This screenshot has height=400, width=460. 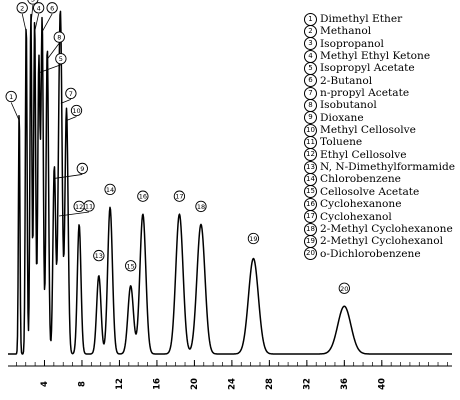 What do you see at coordinates (310, 118) in the screenshot?
I see `legend-marker: 9` at bounding box center [310, 118].